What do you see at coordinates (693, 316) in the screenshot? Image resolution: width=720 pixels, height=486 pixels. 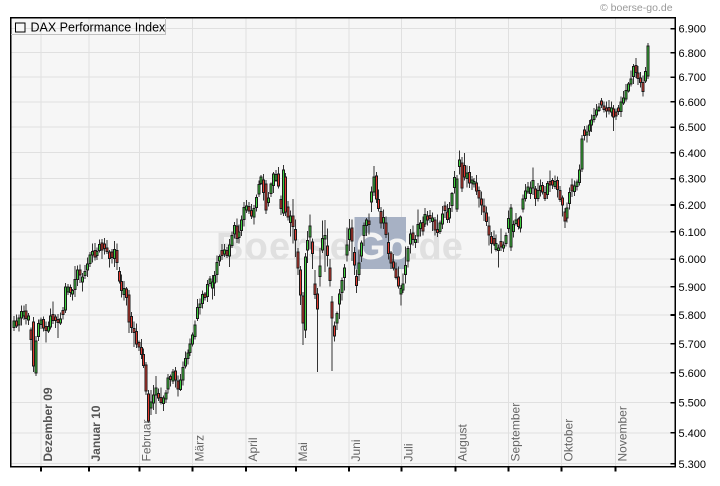 I see `svg-text: 5.800` at bounding box center [693, 316].